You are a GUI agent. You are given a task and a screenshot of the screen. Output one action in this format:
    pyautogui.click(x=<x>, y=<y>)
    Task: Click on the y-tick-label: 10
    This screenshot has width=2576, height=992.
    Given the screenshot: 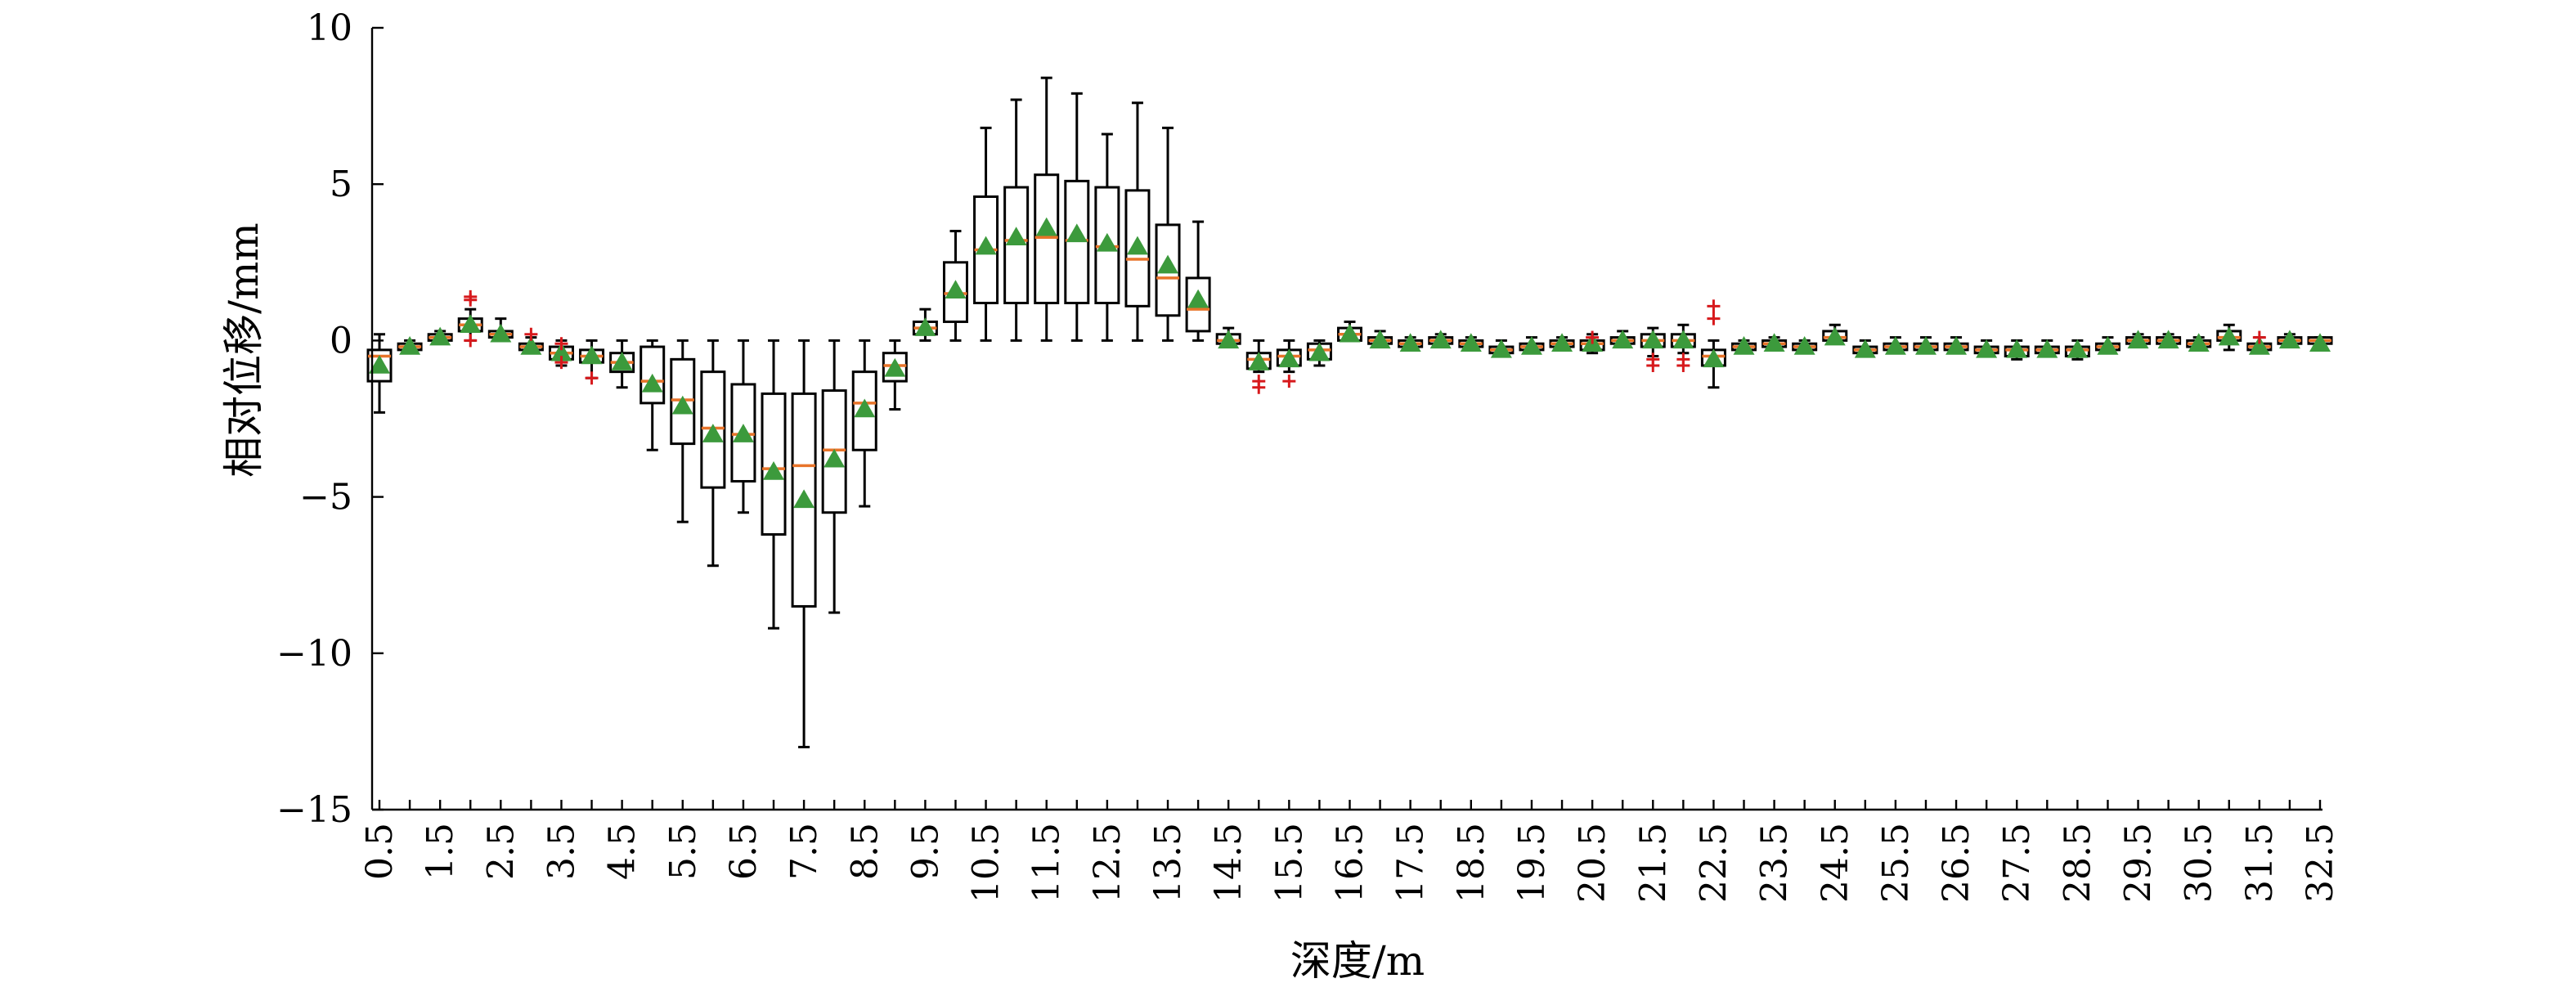 What is the action you would take?
    pyautogui.click(x=330, y=28)
    